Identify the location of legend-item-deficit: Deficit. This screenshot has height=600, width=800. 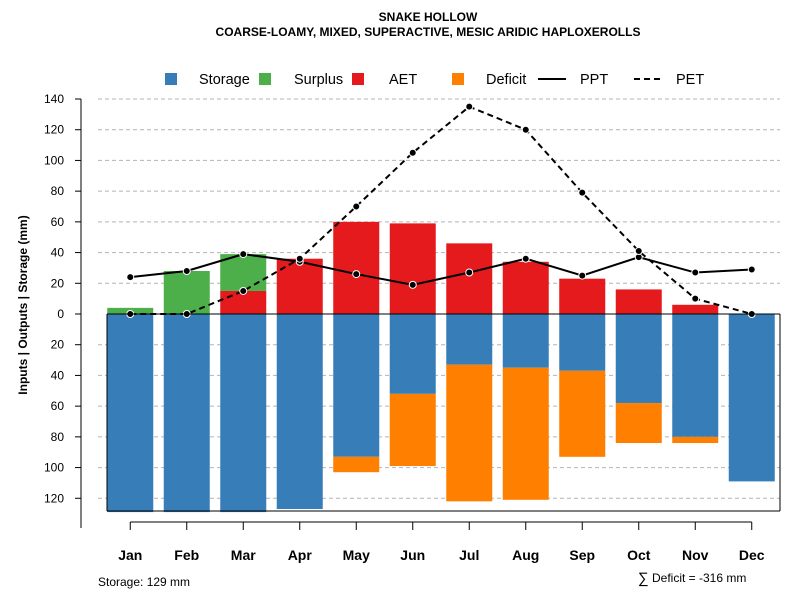
(489, 80).